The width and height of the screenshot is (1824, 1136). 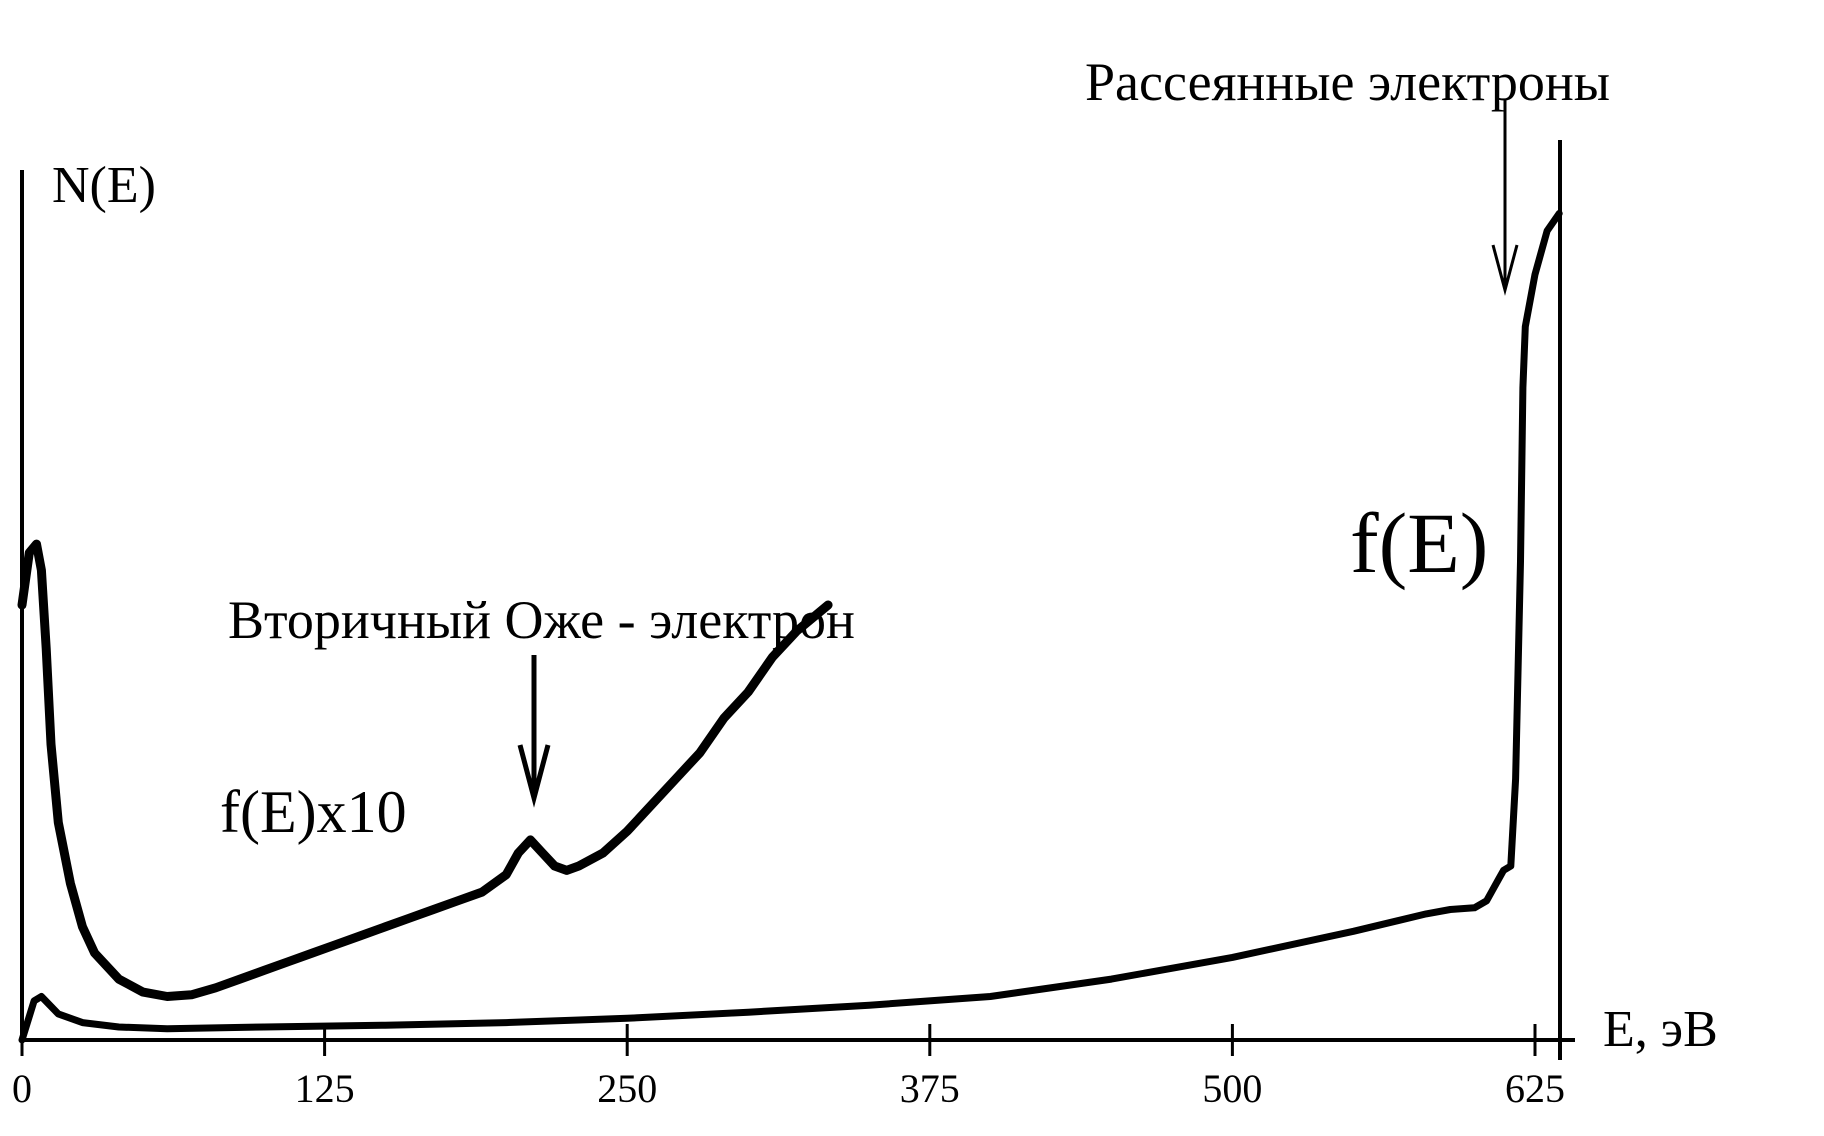 What do you see at coordinates (1232, 1088) in the screenshot?
I see `x-tick-label: 500` at bounding box center [1232, 1088].